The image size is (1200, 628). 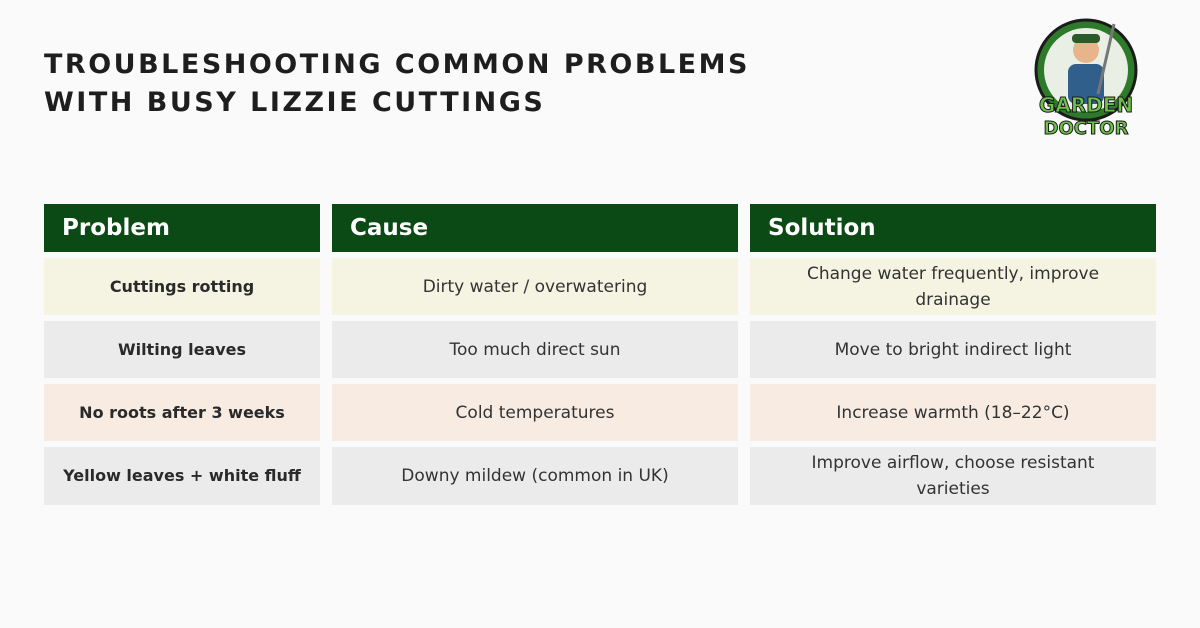 What do you see at coordinates (182, 228) in the screenshot?
I see `column-header: Problem` at bounding box center [182, 228].